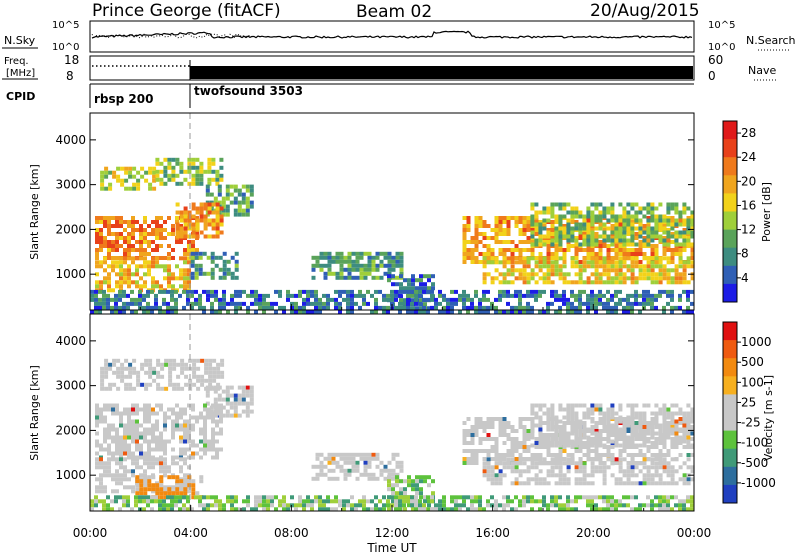 The width and height of the screenshot is (800, 558). I want to click on heatmap-cell-12-2023, so click(296, 307).